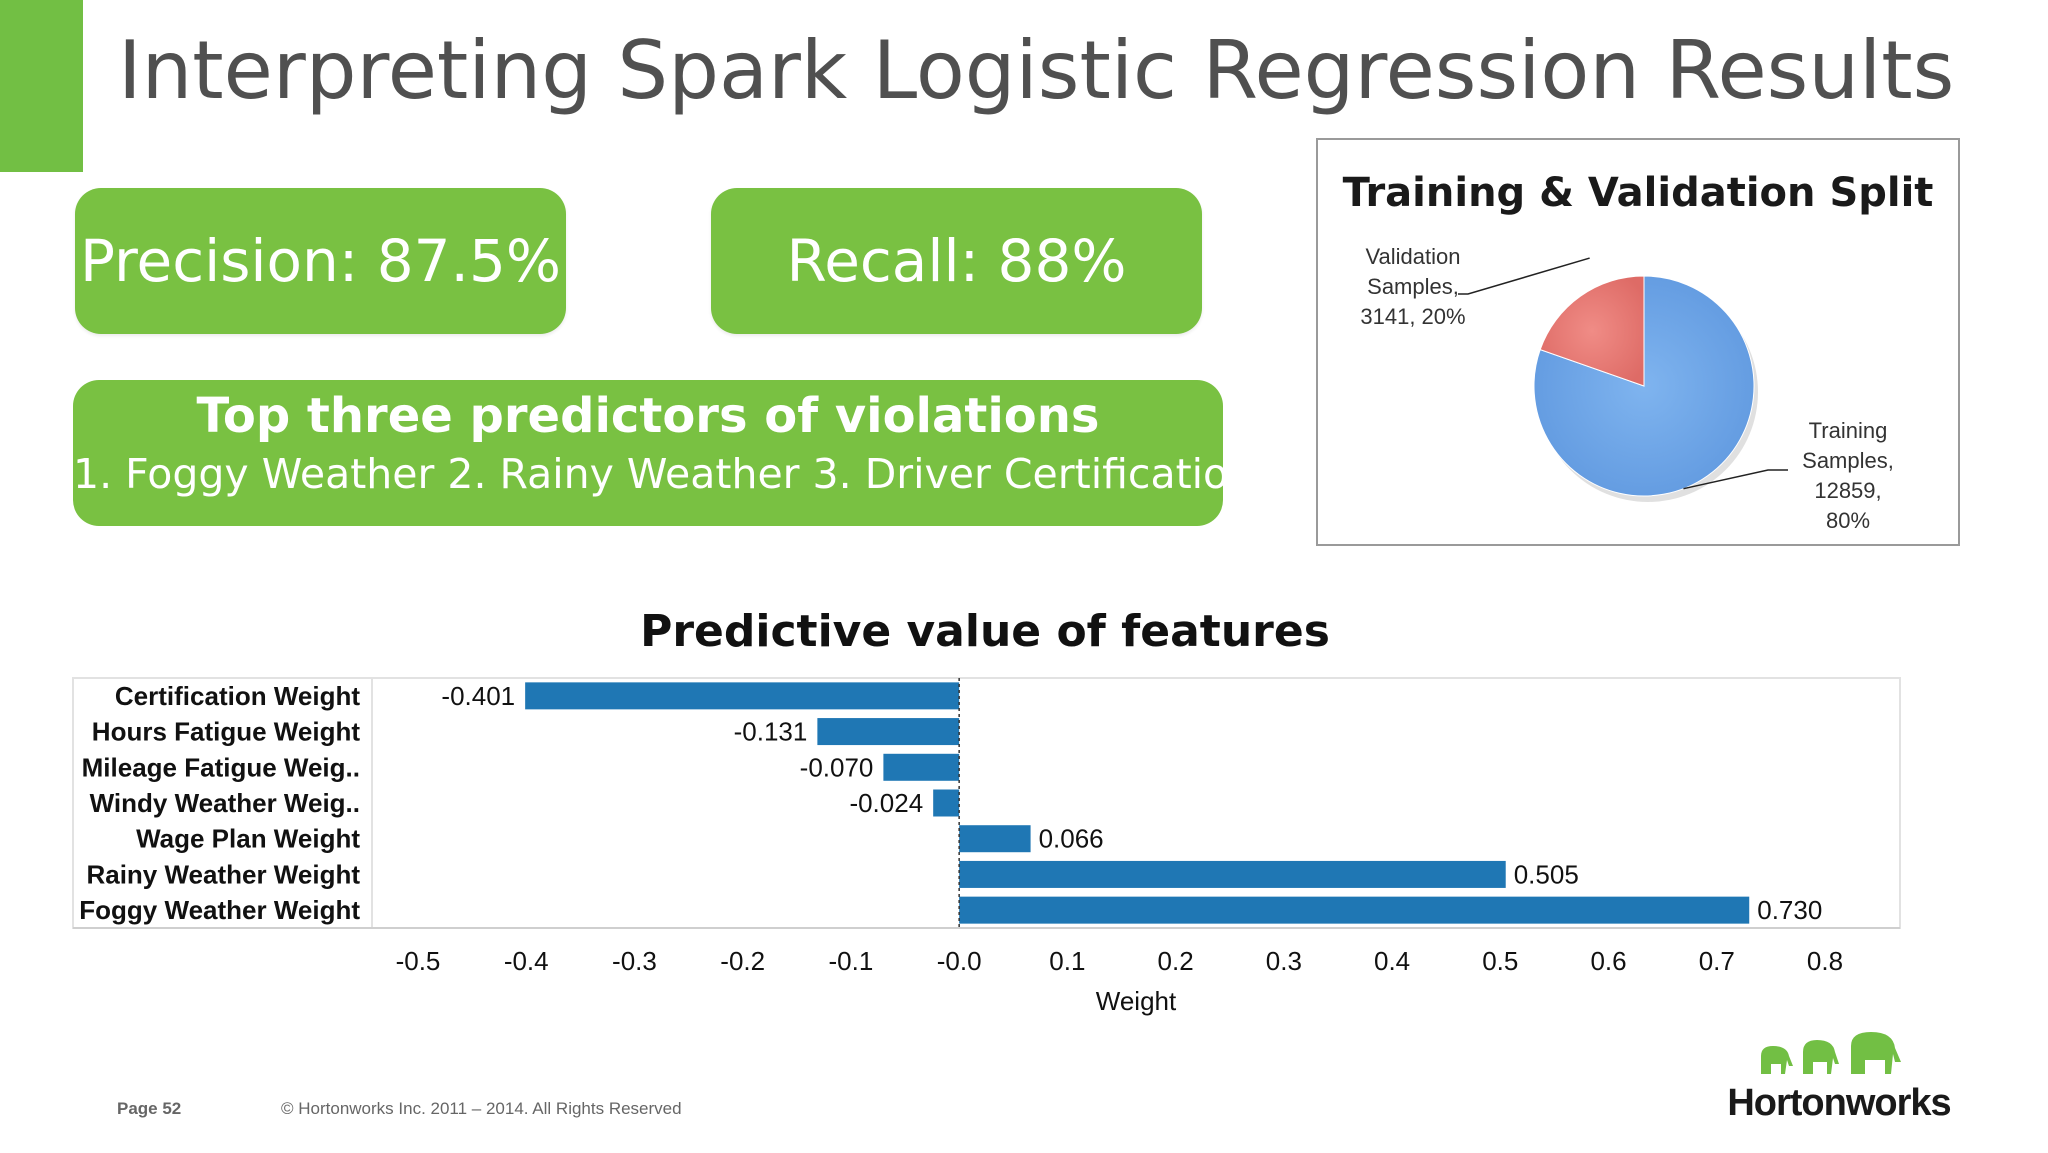 This screenshot has width=2048, height=1153. Describe the element at coordinates (226, 732) in the screenshot. I see `category-label: Hours Fatigue Weight` at that location.